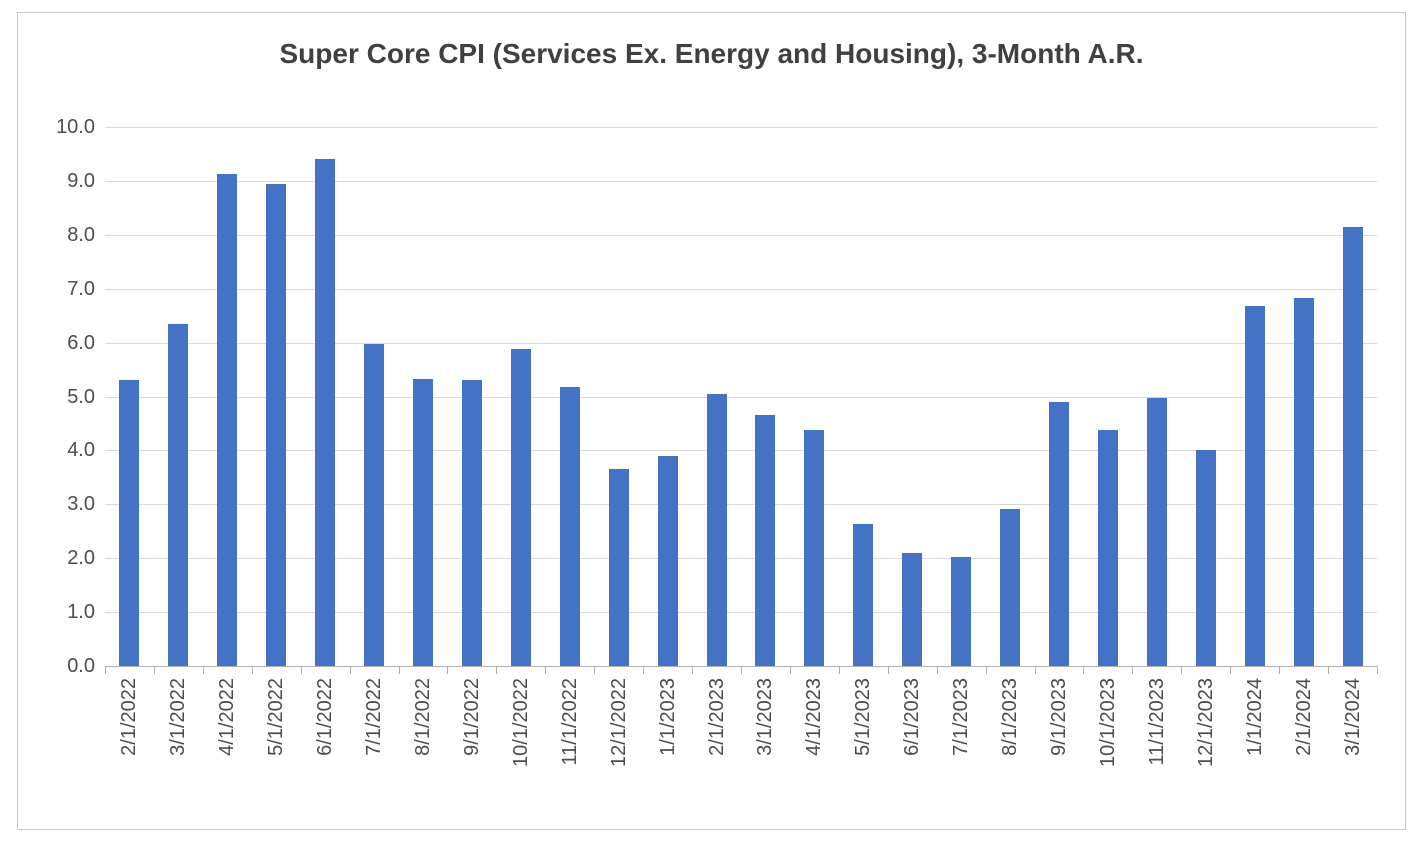 The height and width of the screenshot is (850, 1424). I want to click on x-axis-tick-label: 1/1/2024, so click(1255, 717).